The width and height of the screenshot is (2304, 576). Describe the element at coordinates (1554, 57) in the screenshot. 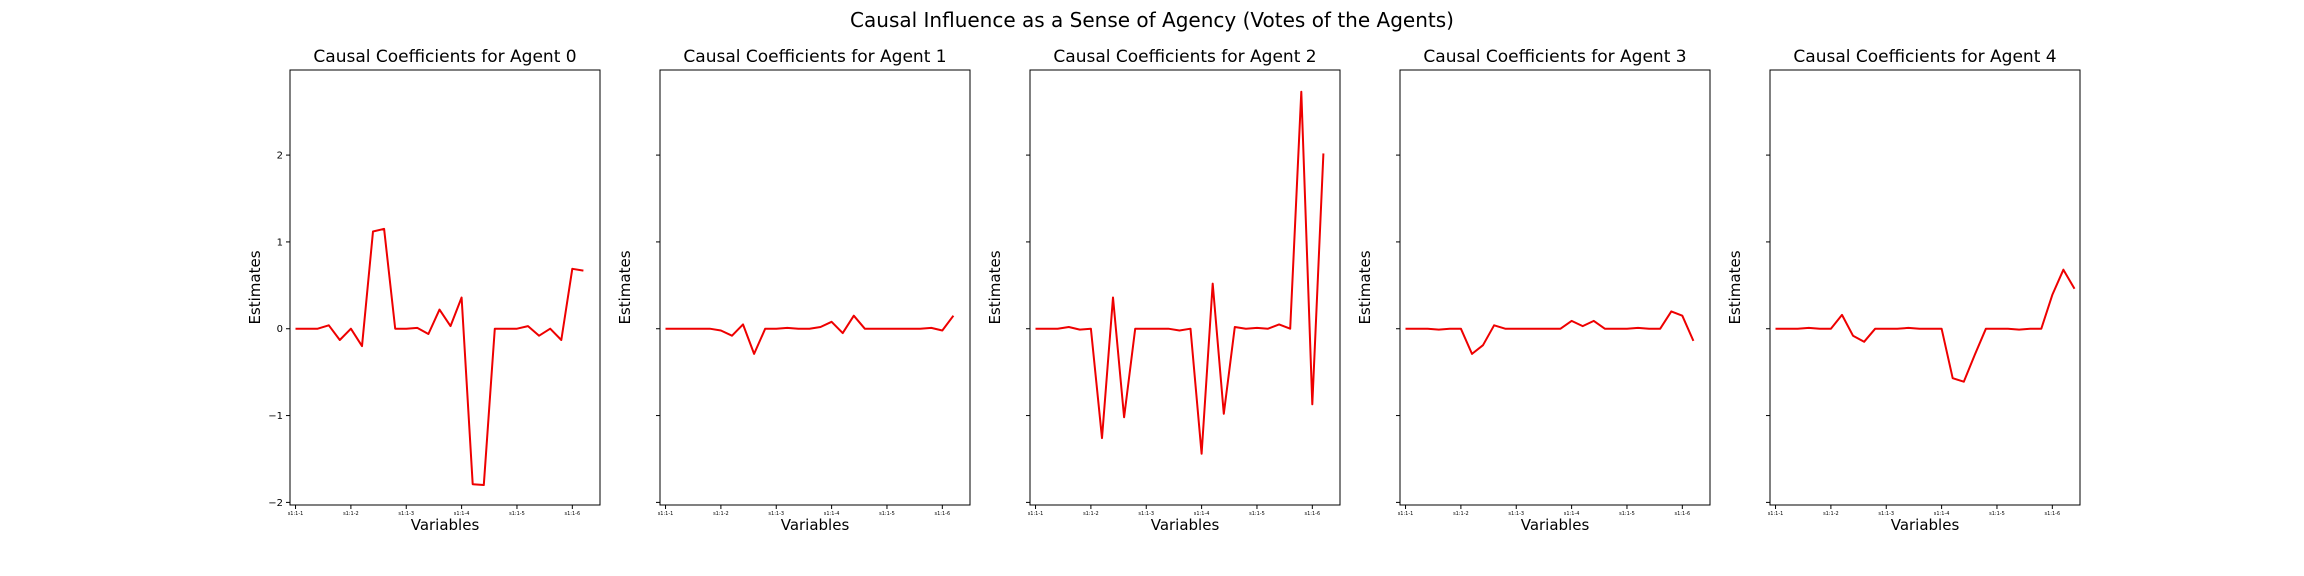

I see `subplot-title: Causal Coefficients for Agent 3` at that location.